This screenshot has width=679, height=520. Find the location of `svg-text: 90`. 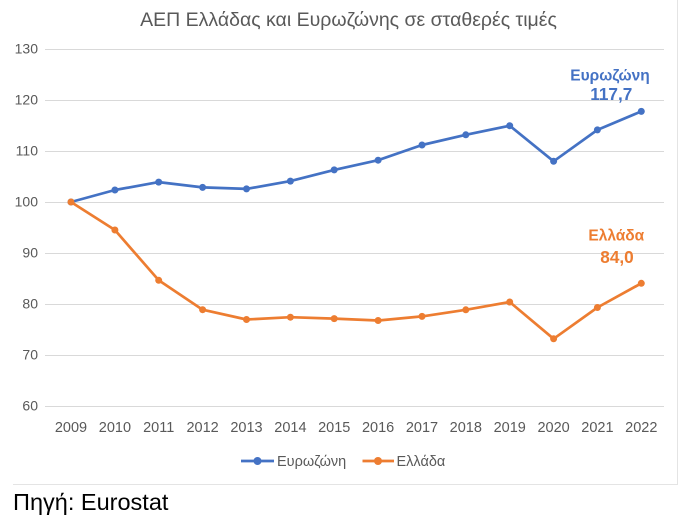

svg-text: 90 is located at coordinates (30, 253).